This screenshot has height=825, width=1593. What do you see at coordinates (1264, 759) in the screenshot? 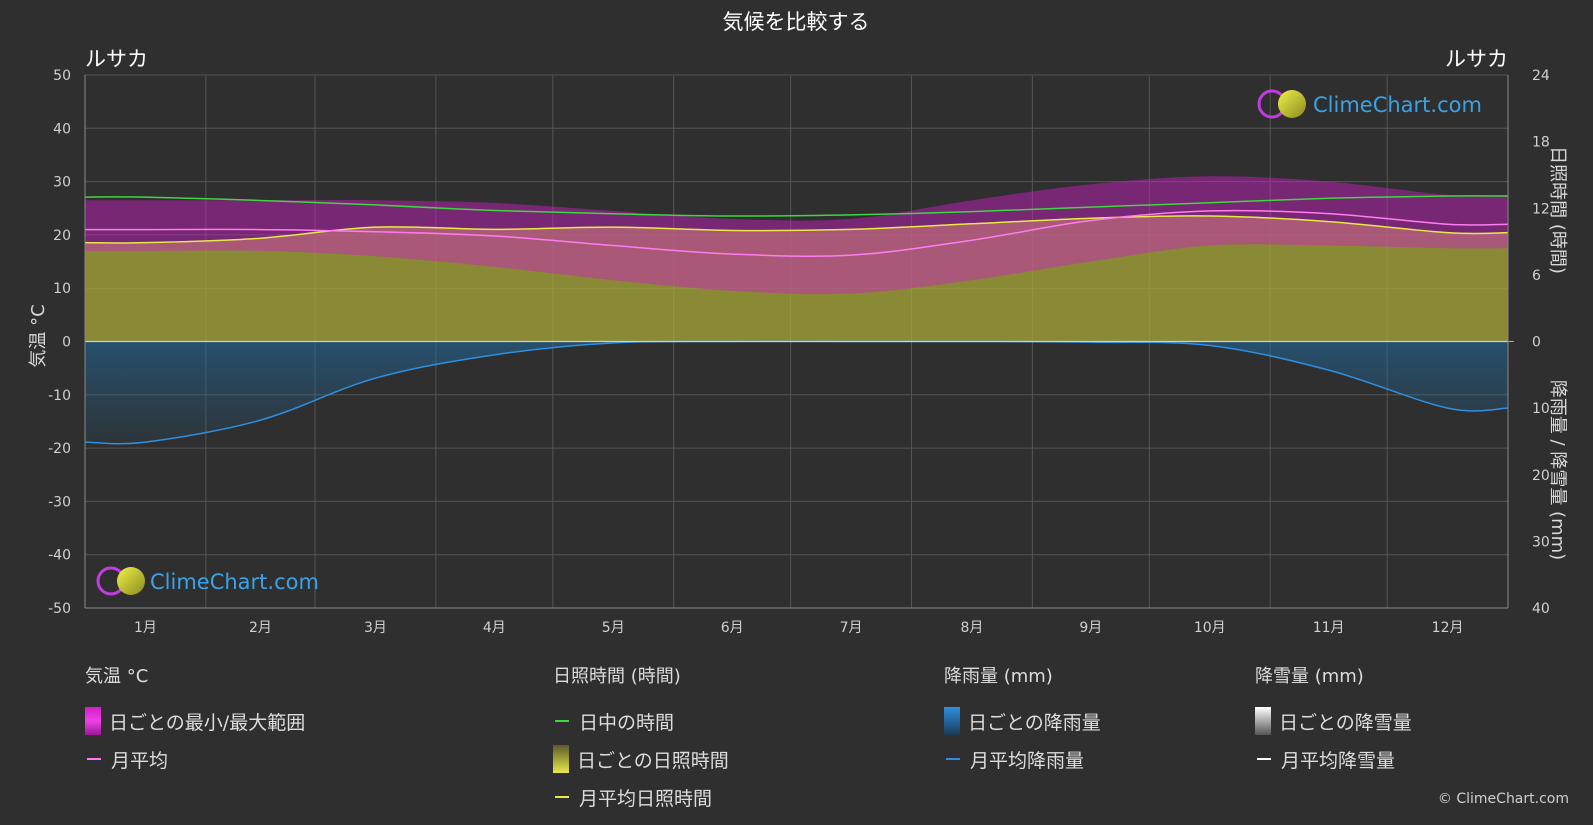
I see `snow-avg-swatch` at bounding box center [1264, 759].